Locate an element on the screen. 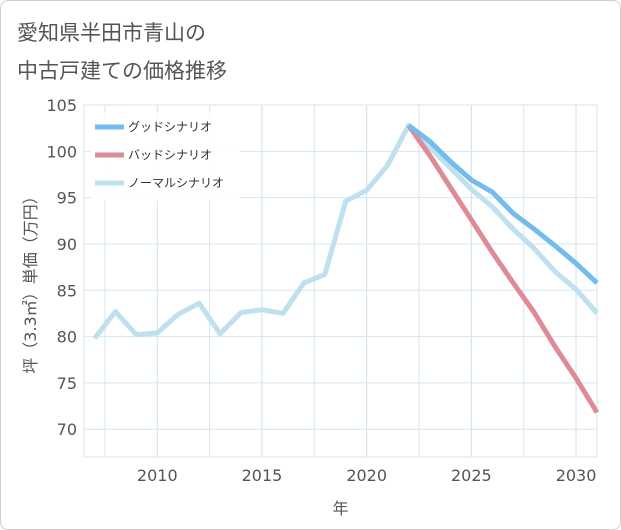 The height and width of the screenshot is (530, 621). chart-title-line2: 中古戸建ての価格推移 is located at coordinates (122, 71).